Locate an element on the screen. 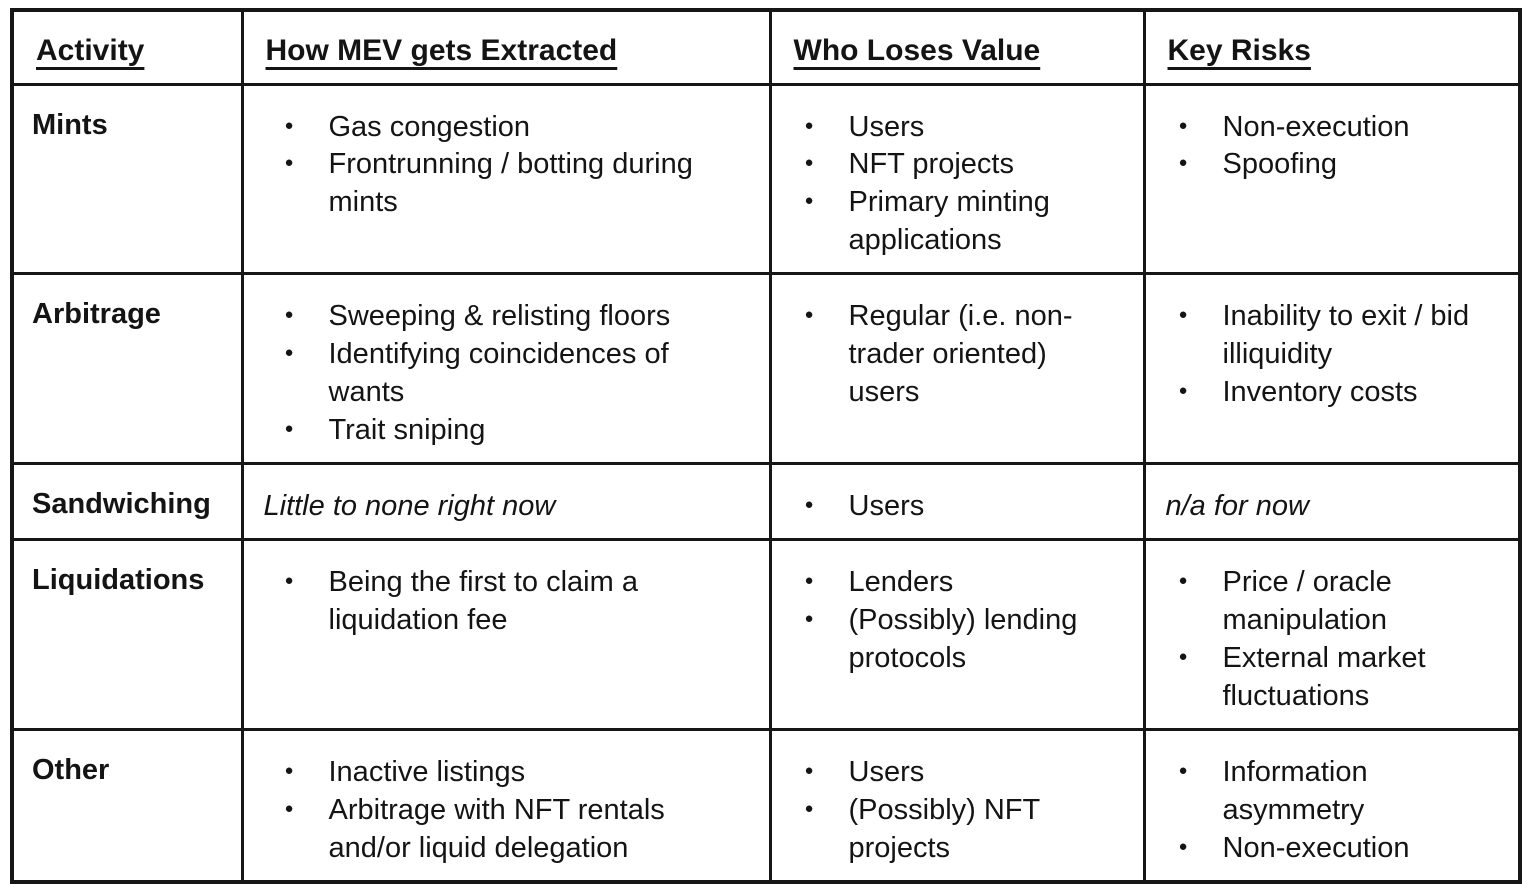  column-header-key-risks: Key Risks is located at coordinates (1332, 47).